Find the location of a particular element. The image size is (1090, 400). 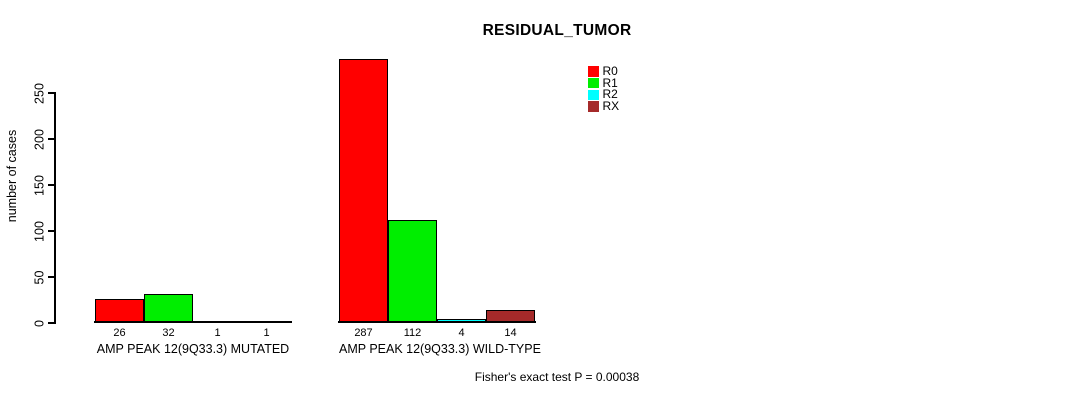

legend-item-r0: R0 is located at coordinates (603, 71).